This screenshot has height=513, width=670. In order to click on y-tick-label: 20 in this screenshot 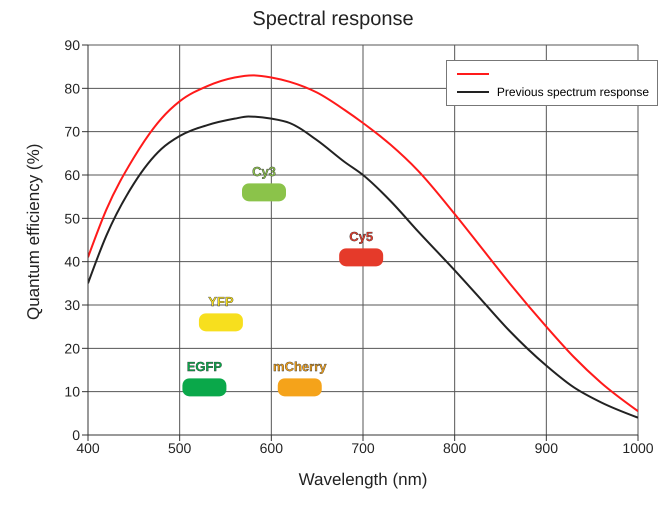, I will do `click(72, 348)`.